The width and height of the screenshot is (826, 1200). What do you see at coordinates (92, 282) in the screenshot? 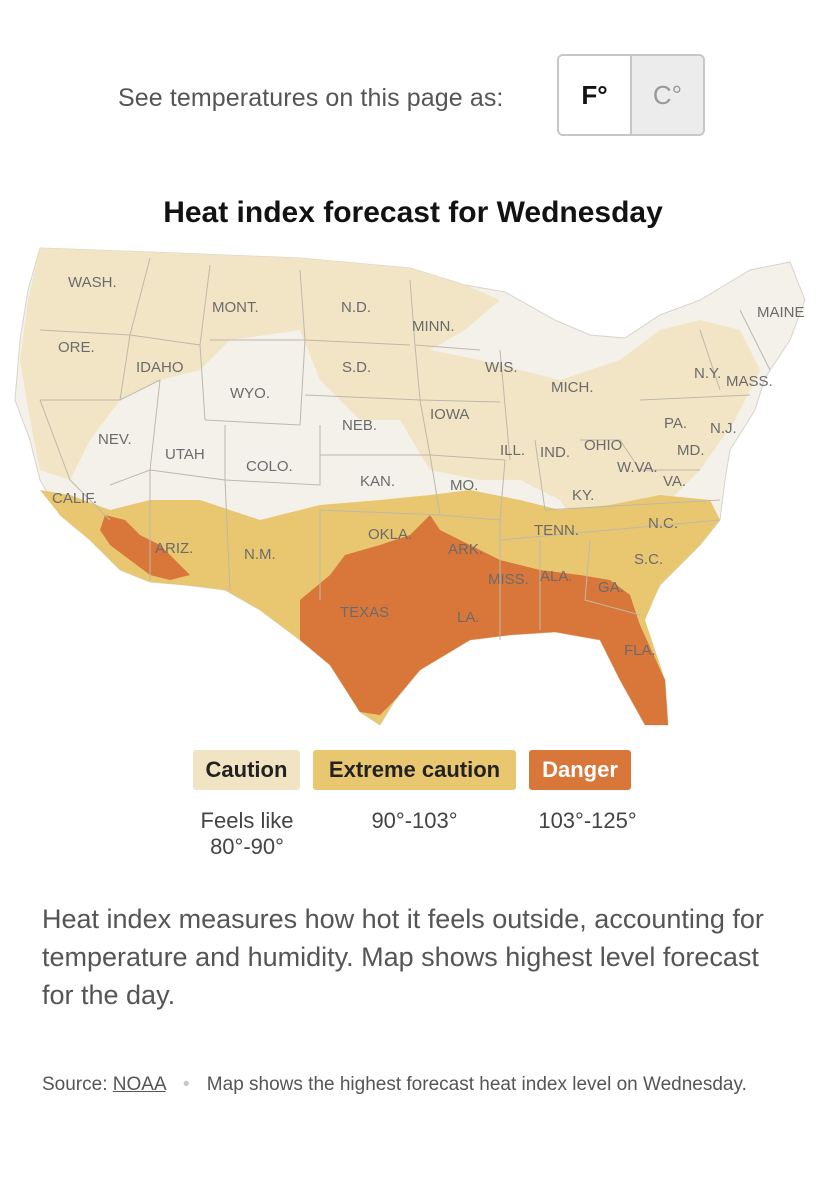
I see `label-wash: WASH.` at bounding box center [92, 282].